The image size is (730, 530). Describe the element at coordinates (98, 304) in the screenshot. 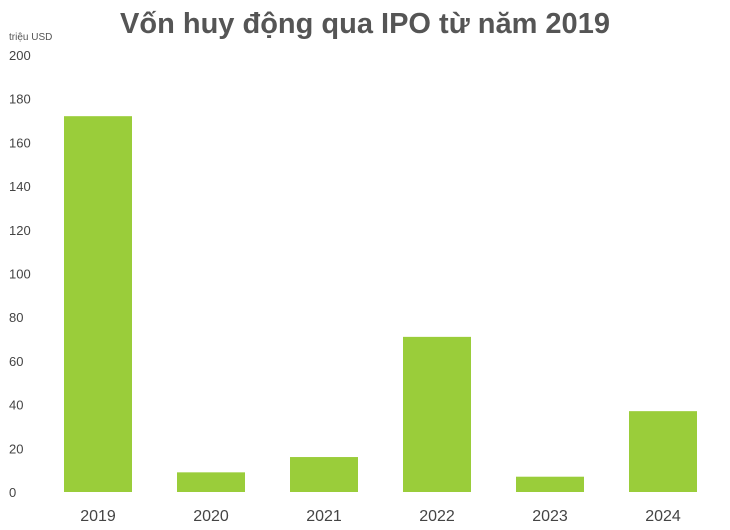

I see `bar-2019` at that location.